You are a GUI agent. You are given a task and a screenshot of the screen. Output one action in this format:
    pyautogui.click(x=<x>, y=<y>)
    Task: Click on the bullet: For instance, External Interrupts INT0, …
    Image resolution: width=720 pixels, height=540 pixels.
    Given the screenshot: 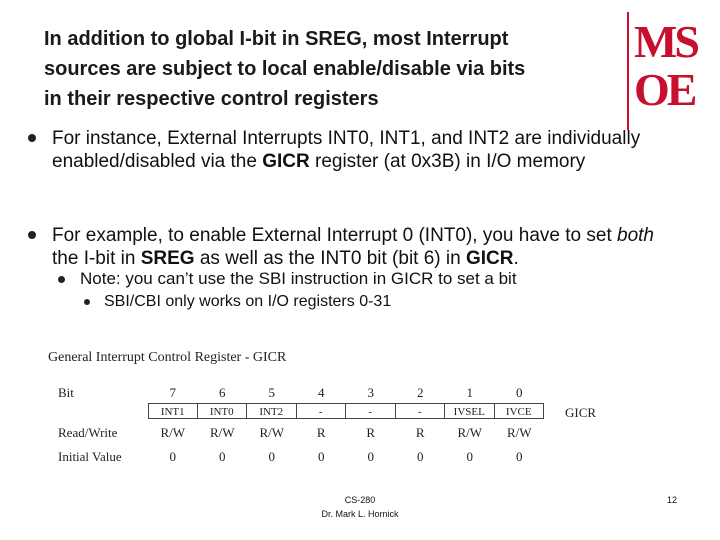 What is the action you would take?
    pyautogui.click(x=361, y=150)
    